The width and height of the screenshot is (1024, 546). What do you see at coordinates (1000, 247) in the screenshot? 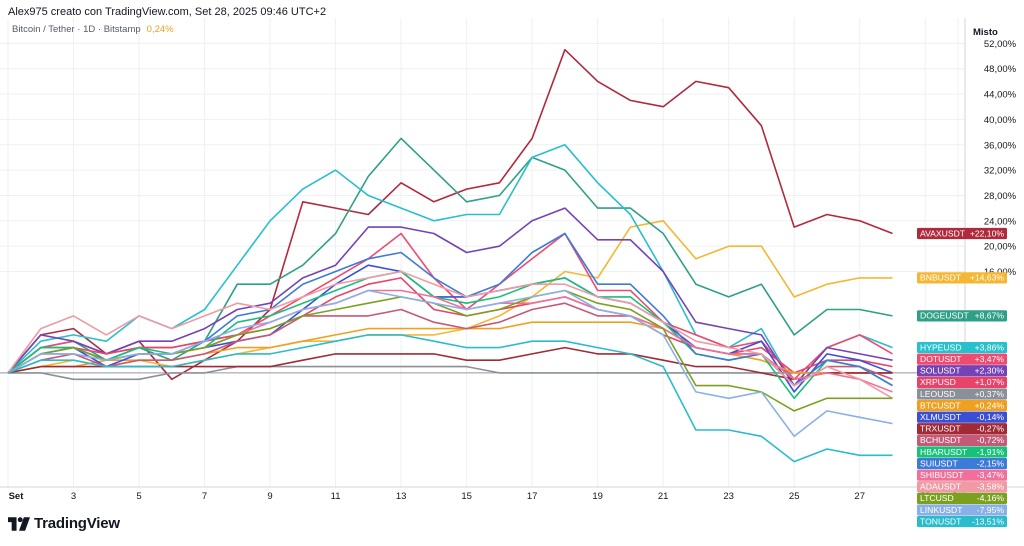
I see `y-tick-label: 20,00%` at bounding box center [1000, 247].